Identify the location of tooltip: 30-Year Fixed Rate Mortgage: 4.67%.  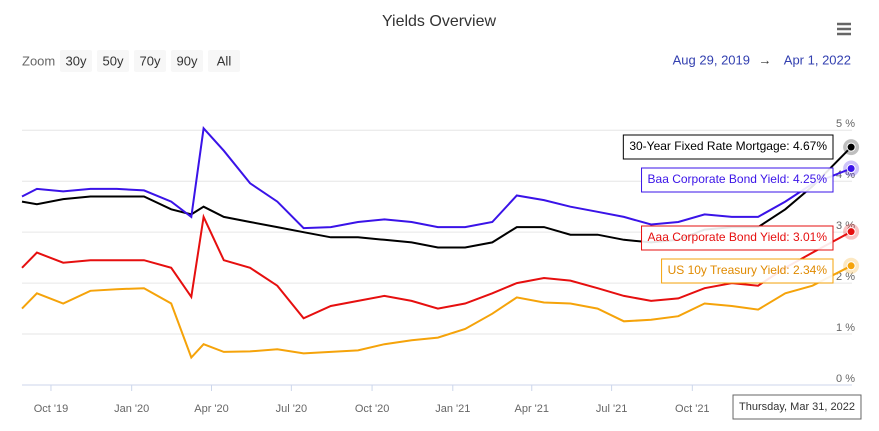
(728, 147).